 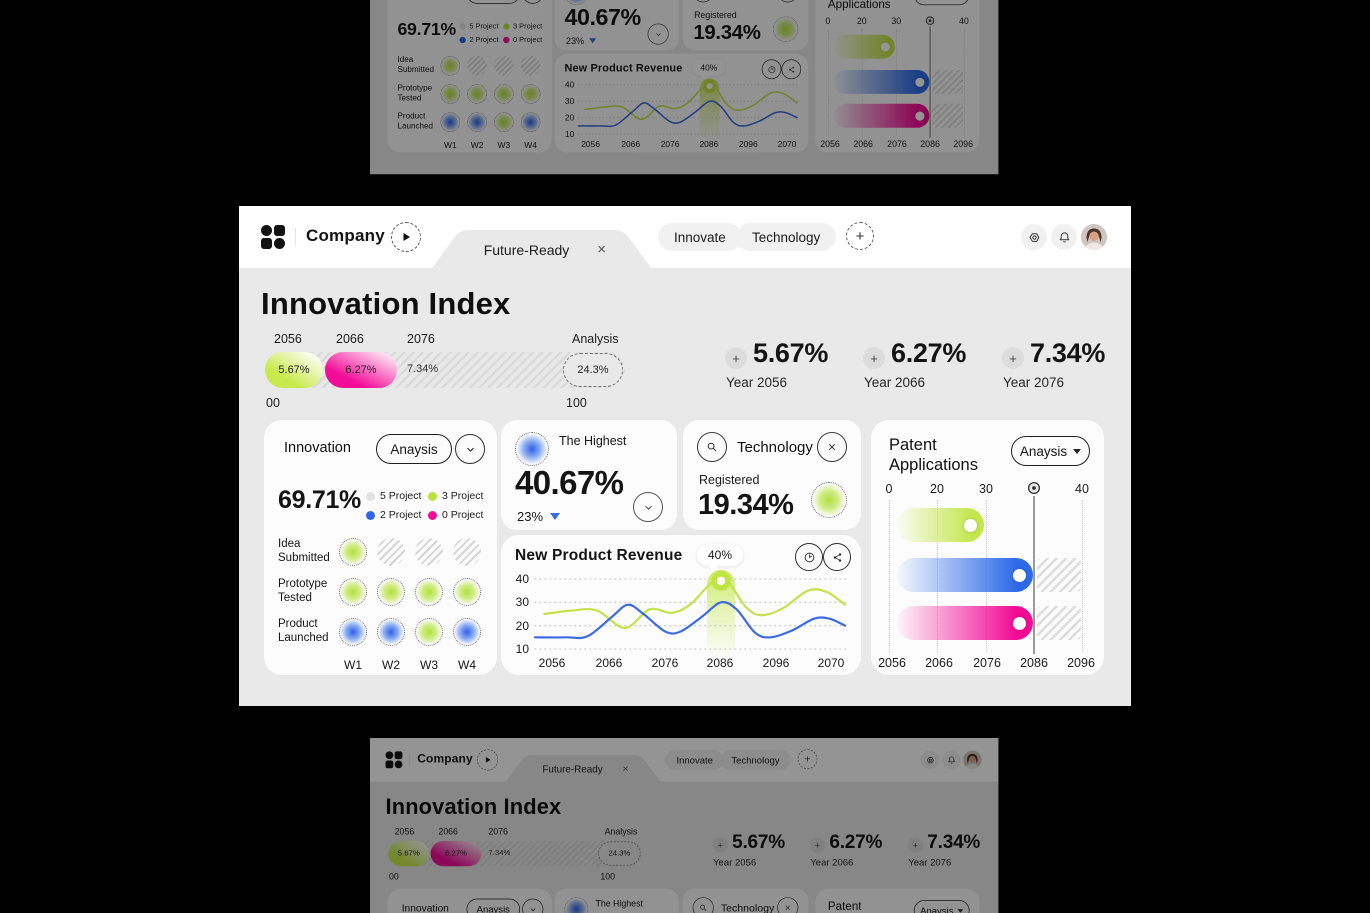 I want to click on close-icon, so click(x=832, y=447).